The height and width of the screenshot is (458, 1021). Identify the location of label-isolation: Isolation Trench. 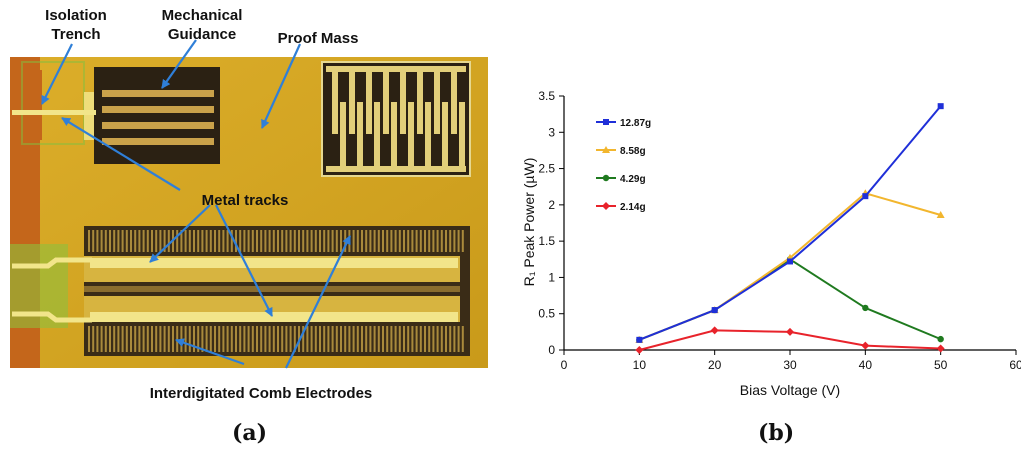
(76, 25).